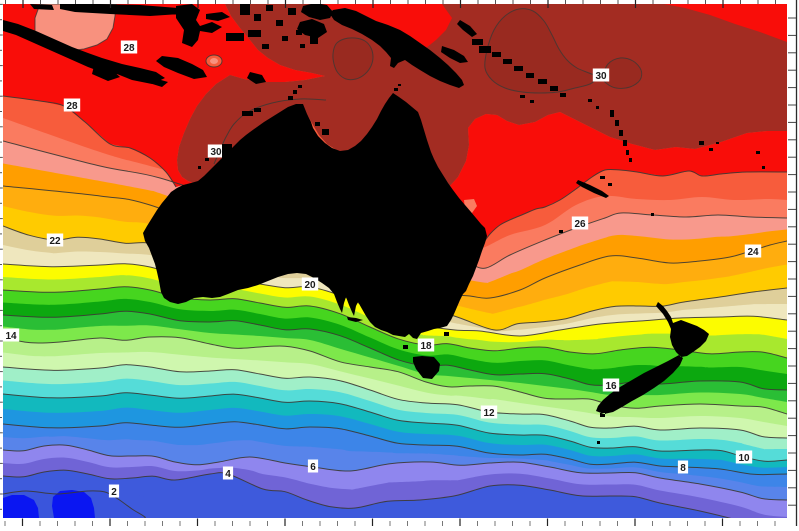 The width and height of the screenshot is (799, 531). Describe the element at coordinates (753, 252) in the screenshot. I see `svg-text: 24` at that location.